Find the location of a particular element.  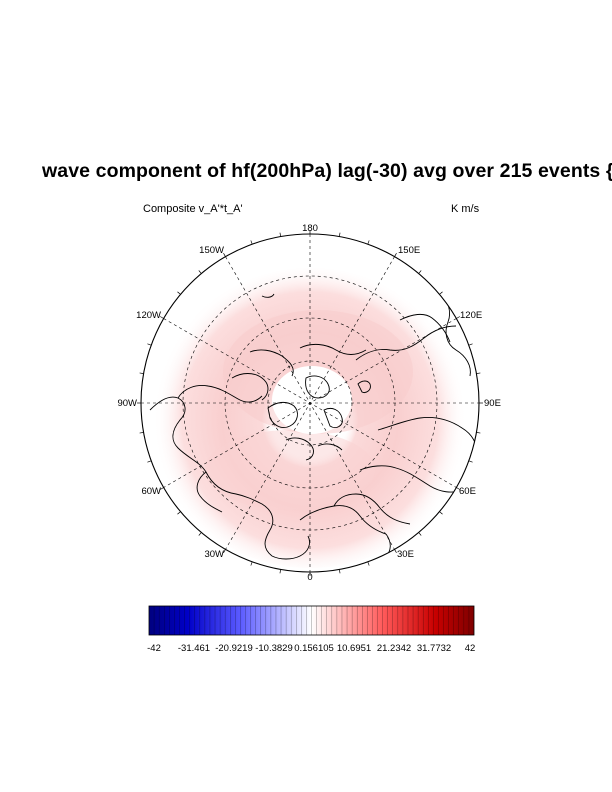

cb-tick-8: 42 is located at coordinates (470, 648).